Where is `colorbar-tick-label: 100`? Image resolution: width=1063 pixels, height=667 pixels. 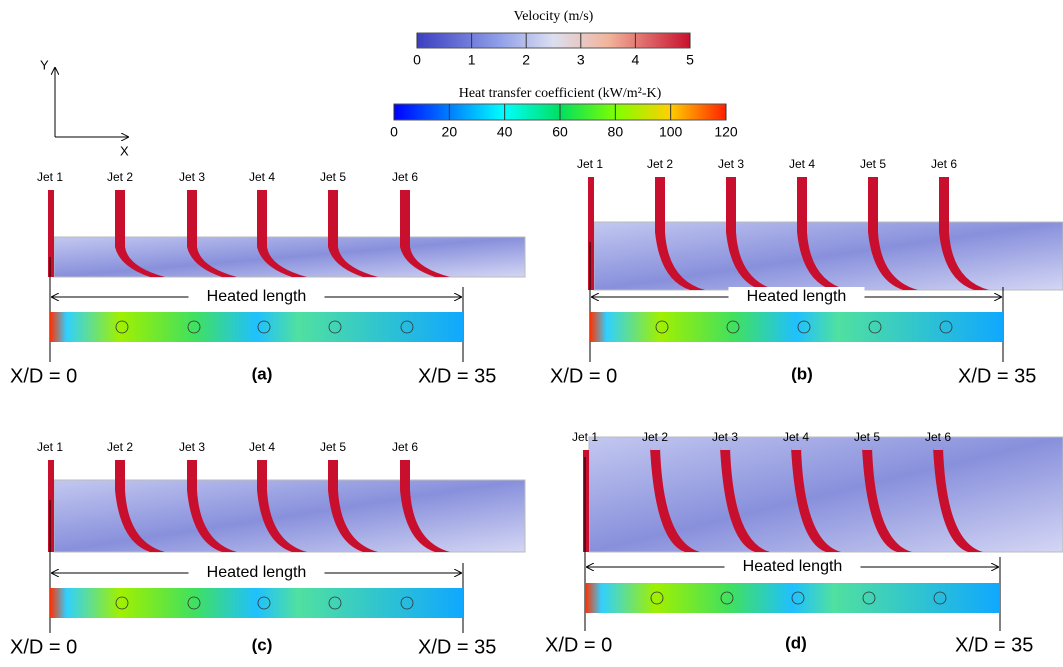
colorbar-tick-label: 100 is located at coordinates (671, 132).